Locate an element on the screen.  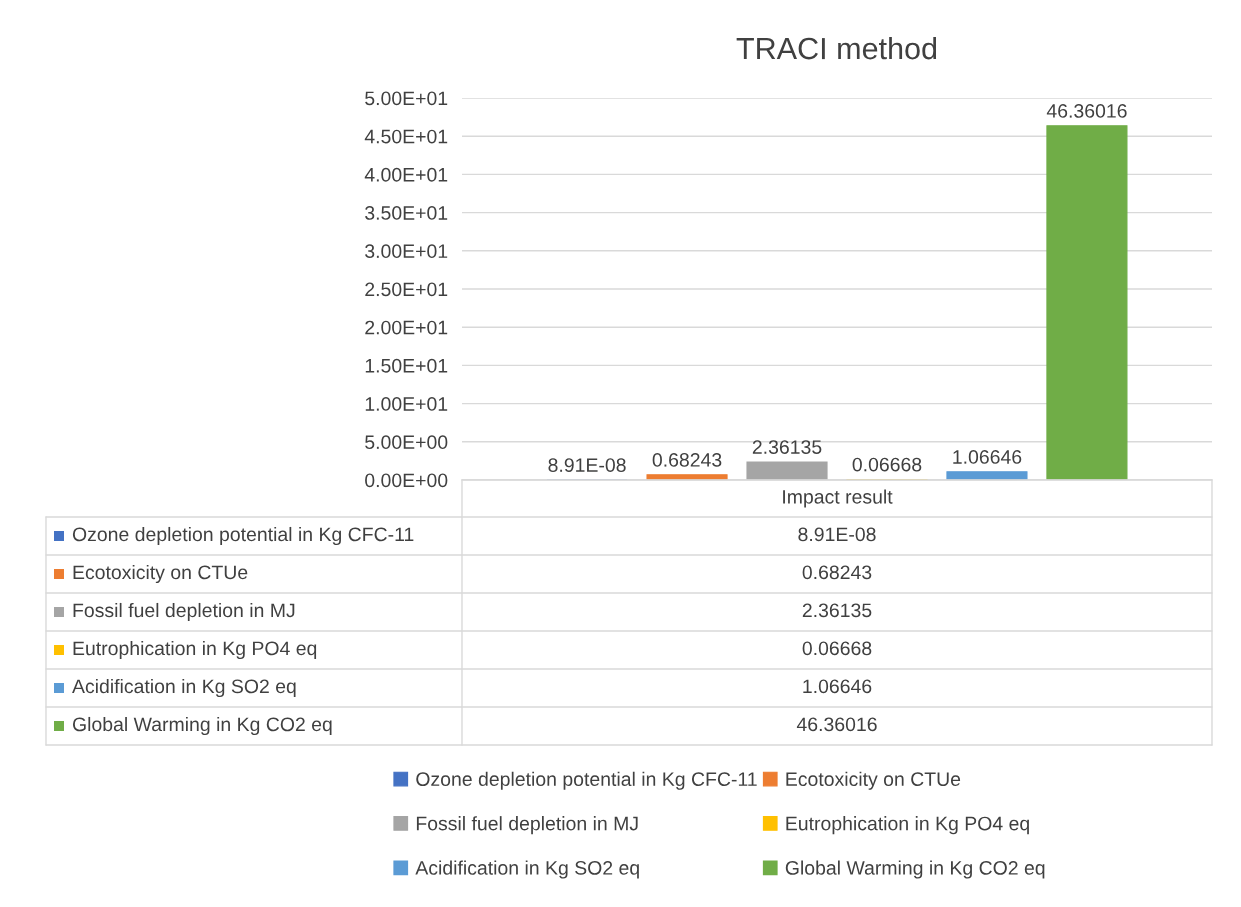
legend-label: Ecotoxicity on CTUe is located at coordinates (873, 780).